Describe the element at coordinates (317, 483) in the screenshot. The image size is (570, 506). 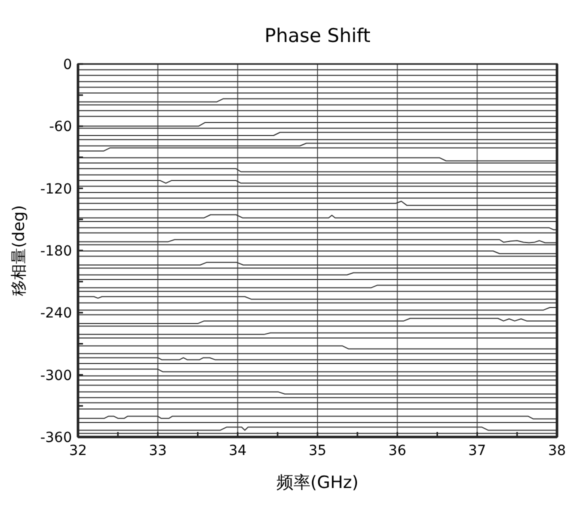
I see `x-axis-title: 频率(GHz)` at that location.